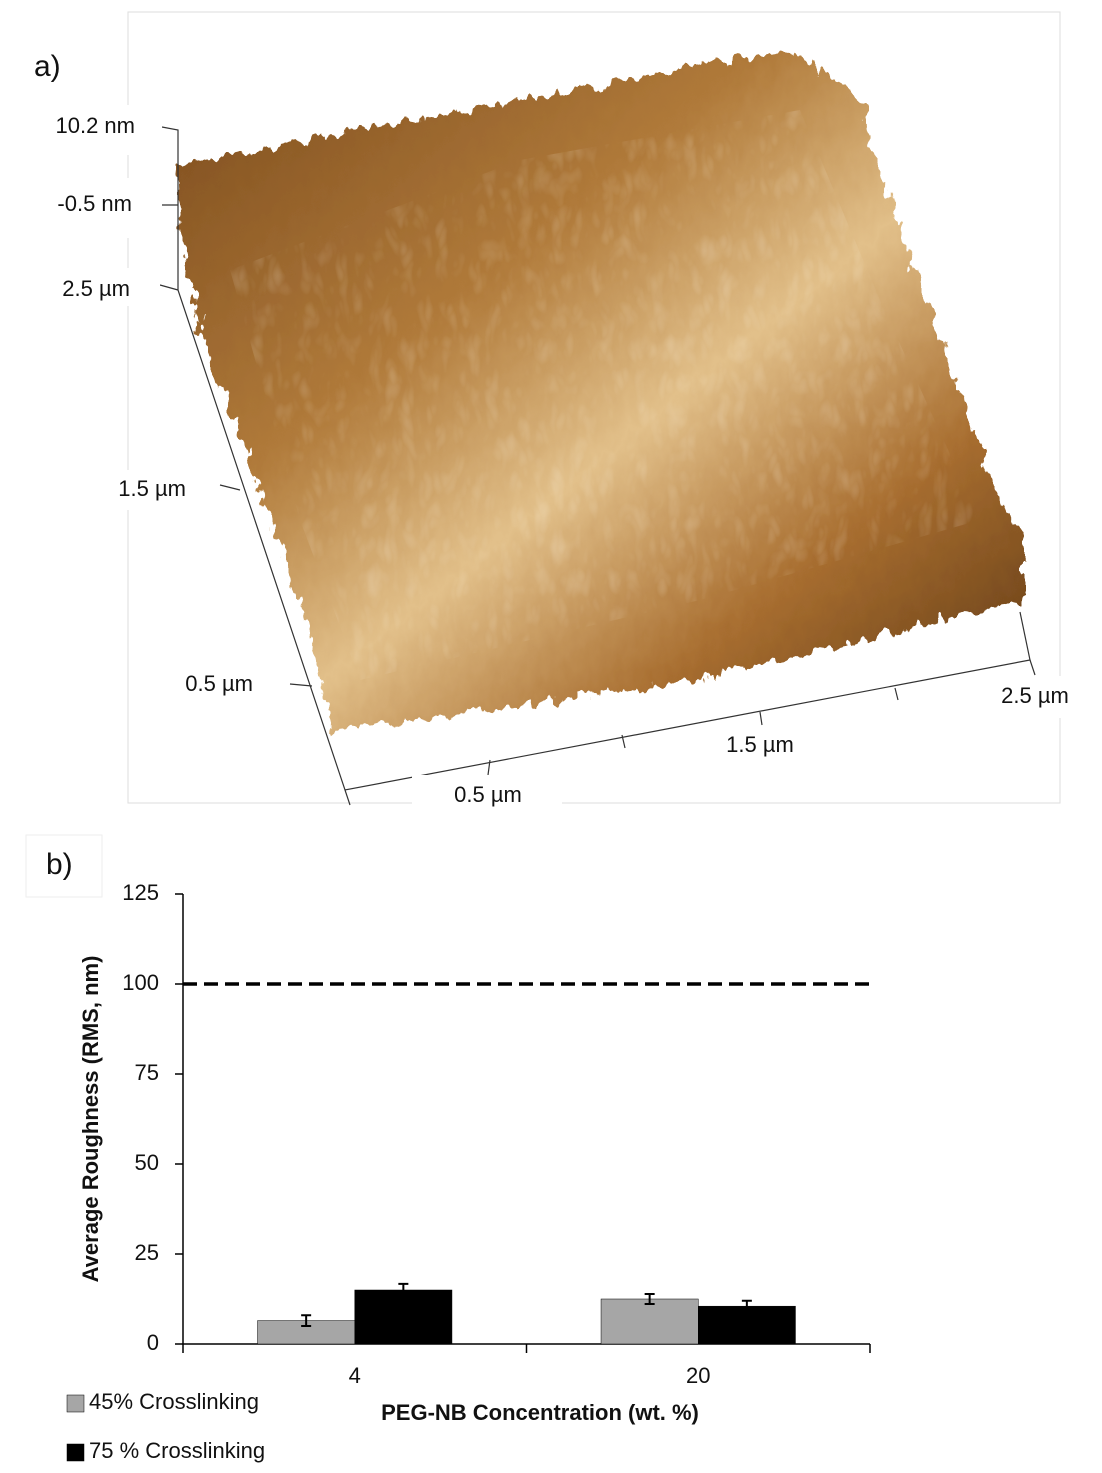 This screenshot has height=1473, width=1102. Describe the element at coordinates (174, 1401) in the screenshot. I see `legend-label: 45% Crosslinking` at that location.